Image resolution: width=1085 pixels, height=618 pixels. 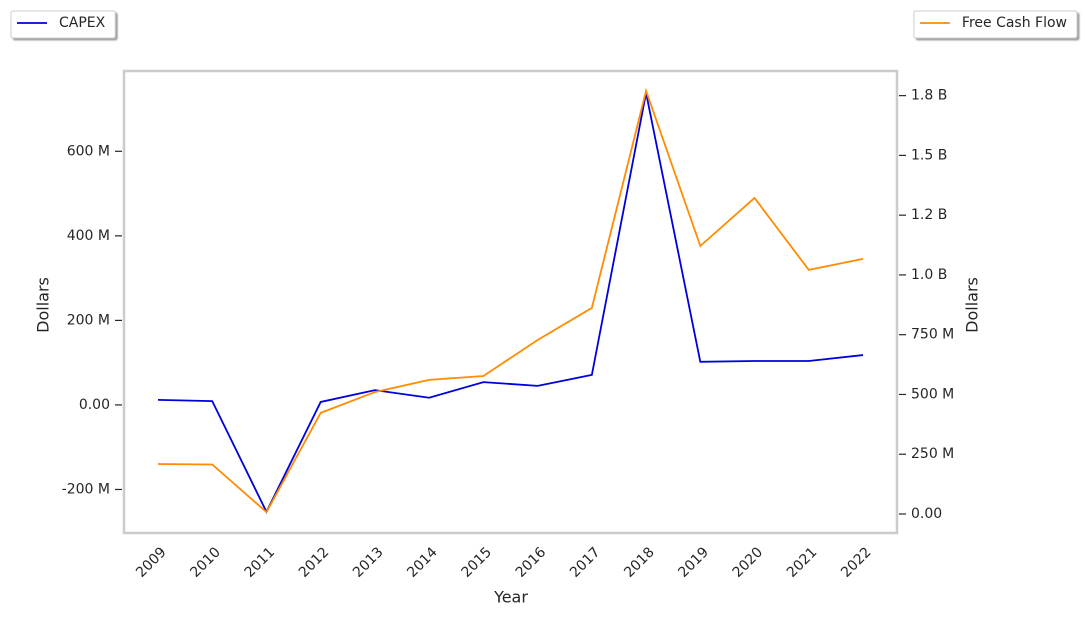 I want to click on y2-axis-title: Dollars, so click(x=972, y=305).